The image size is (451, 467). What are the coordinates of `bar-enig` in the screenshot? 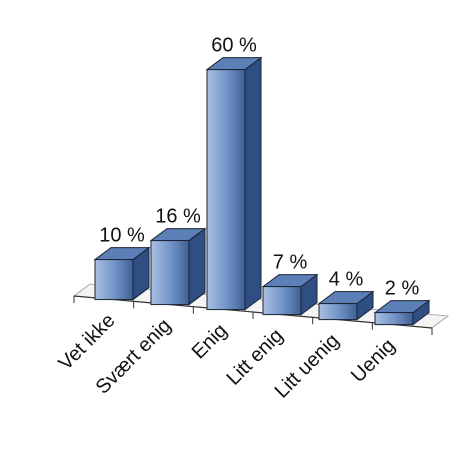 It's located at (234, 183).